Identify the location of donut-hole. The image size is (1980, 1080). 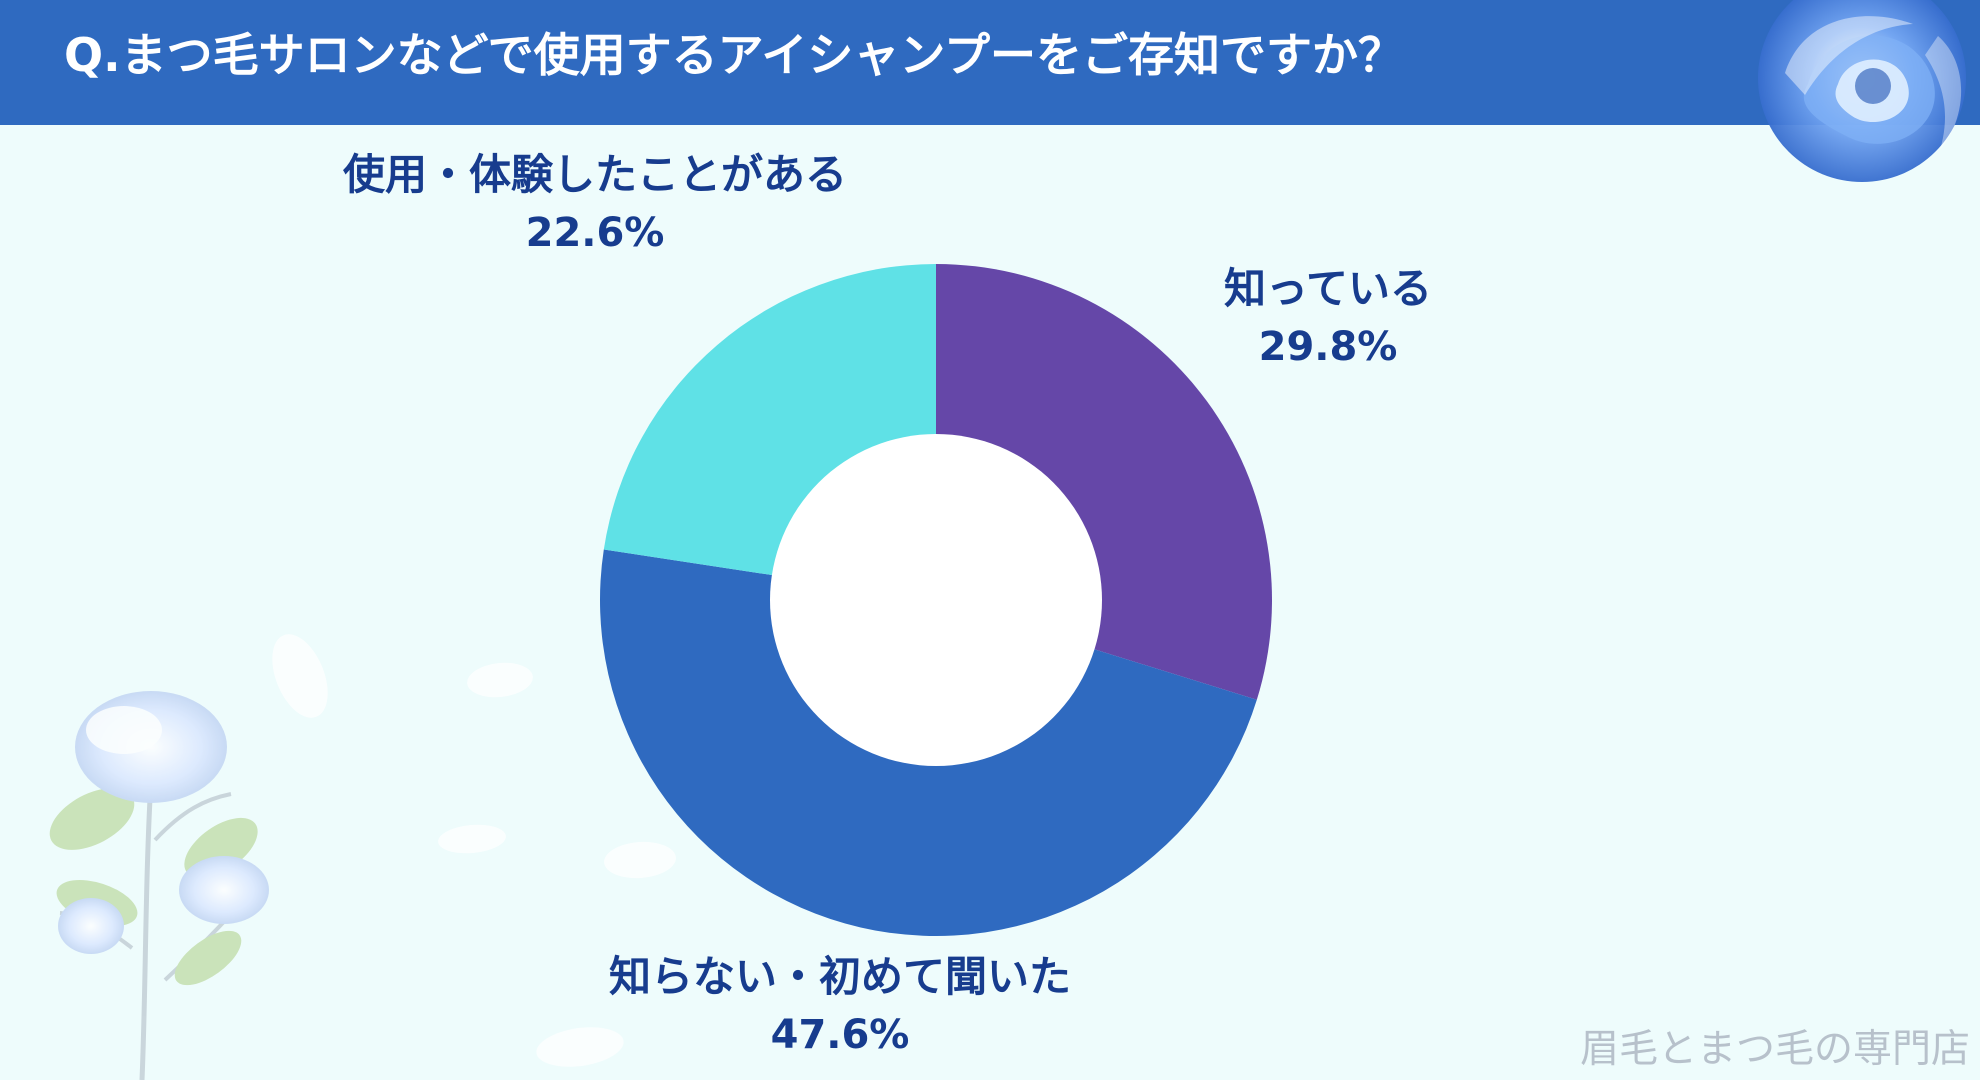
(936, 600).